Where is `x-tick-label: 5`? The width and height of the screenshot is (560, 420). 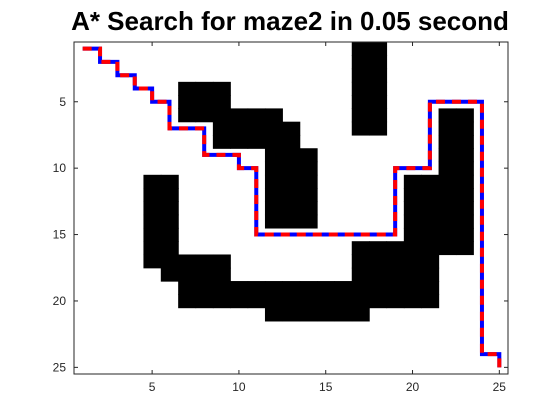
x-tick-label: 5 is located at coordinates (152, 387).